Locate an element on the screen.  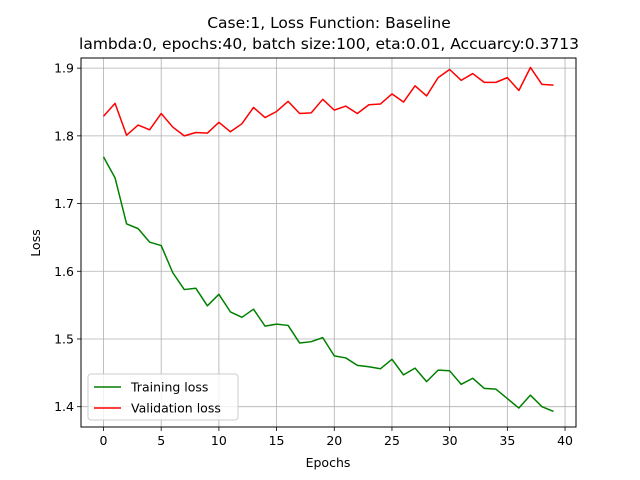
x-tick-label: 40 is located at coordinates (565, 440).